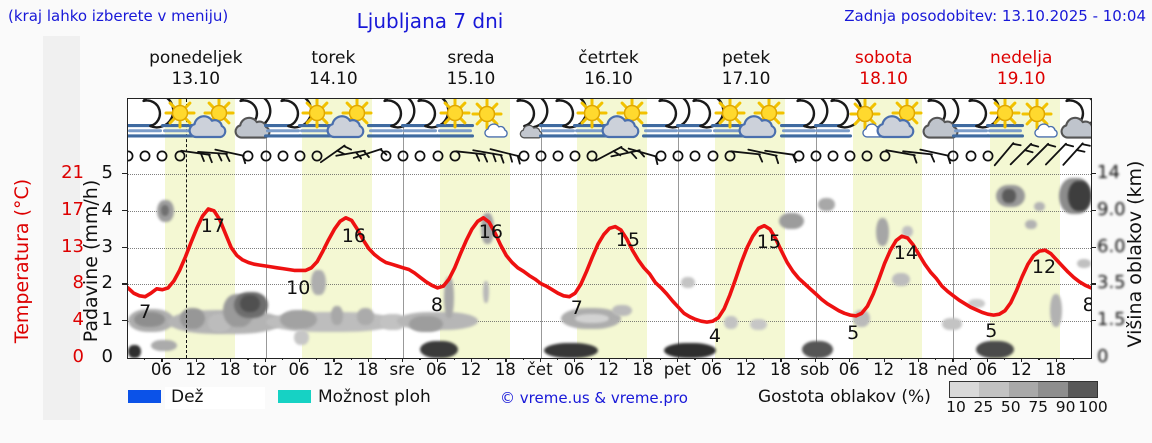 The width and height of the screenshot is (1152, 443). What do you see at coordinates (72, 209) in the screenshot?
I see `temp-tick-label: 17` at bounding box center [72, 209].